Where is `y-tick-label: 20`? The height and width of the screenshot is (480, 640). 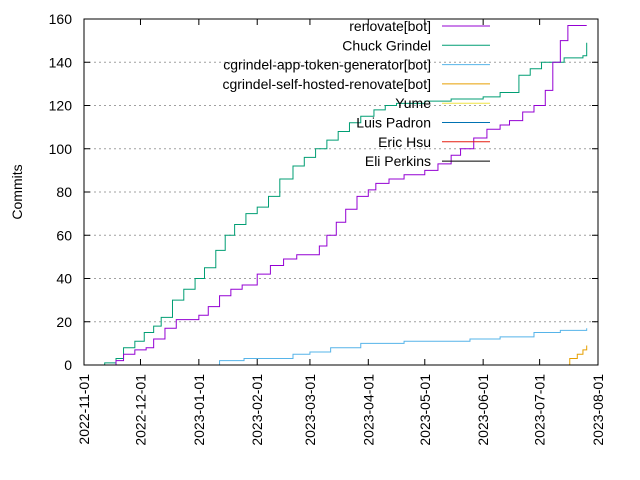
y-tick-label: 20 is located at coordinates (64, 322).